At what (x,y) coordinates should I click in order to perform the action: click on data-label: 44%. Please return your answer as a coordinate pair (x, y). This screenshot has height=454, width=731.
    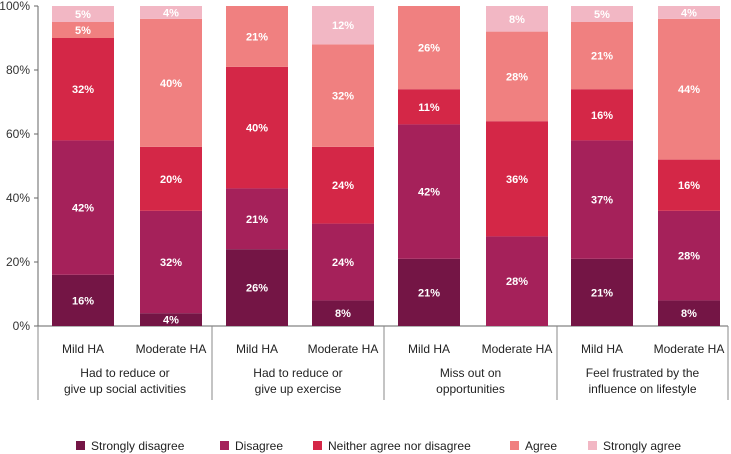
    Looking at the image, I should click on (689, 90).